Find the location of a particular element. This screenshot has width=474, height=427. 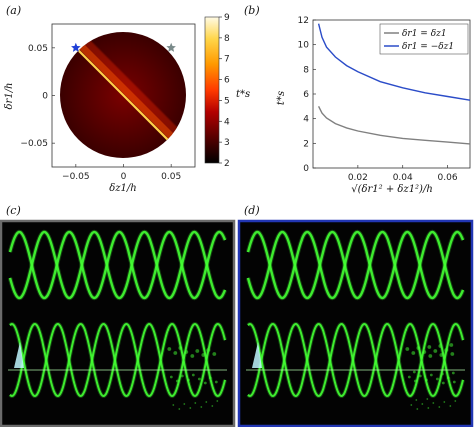

heatmap-disc is located at coordinates (123, 95).